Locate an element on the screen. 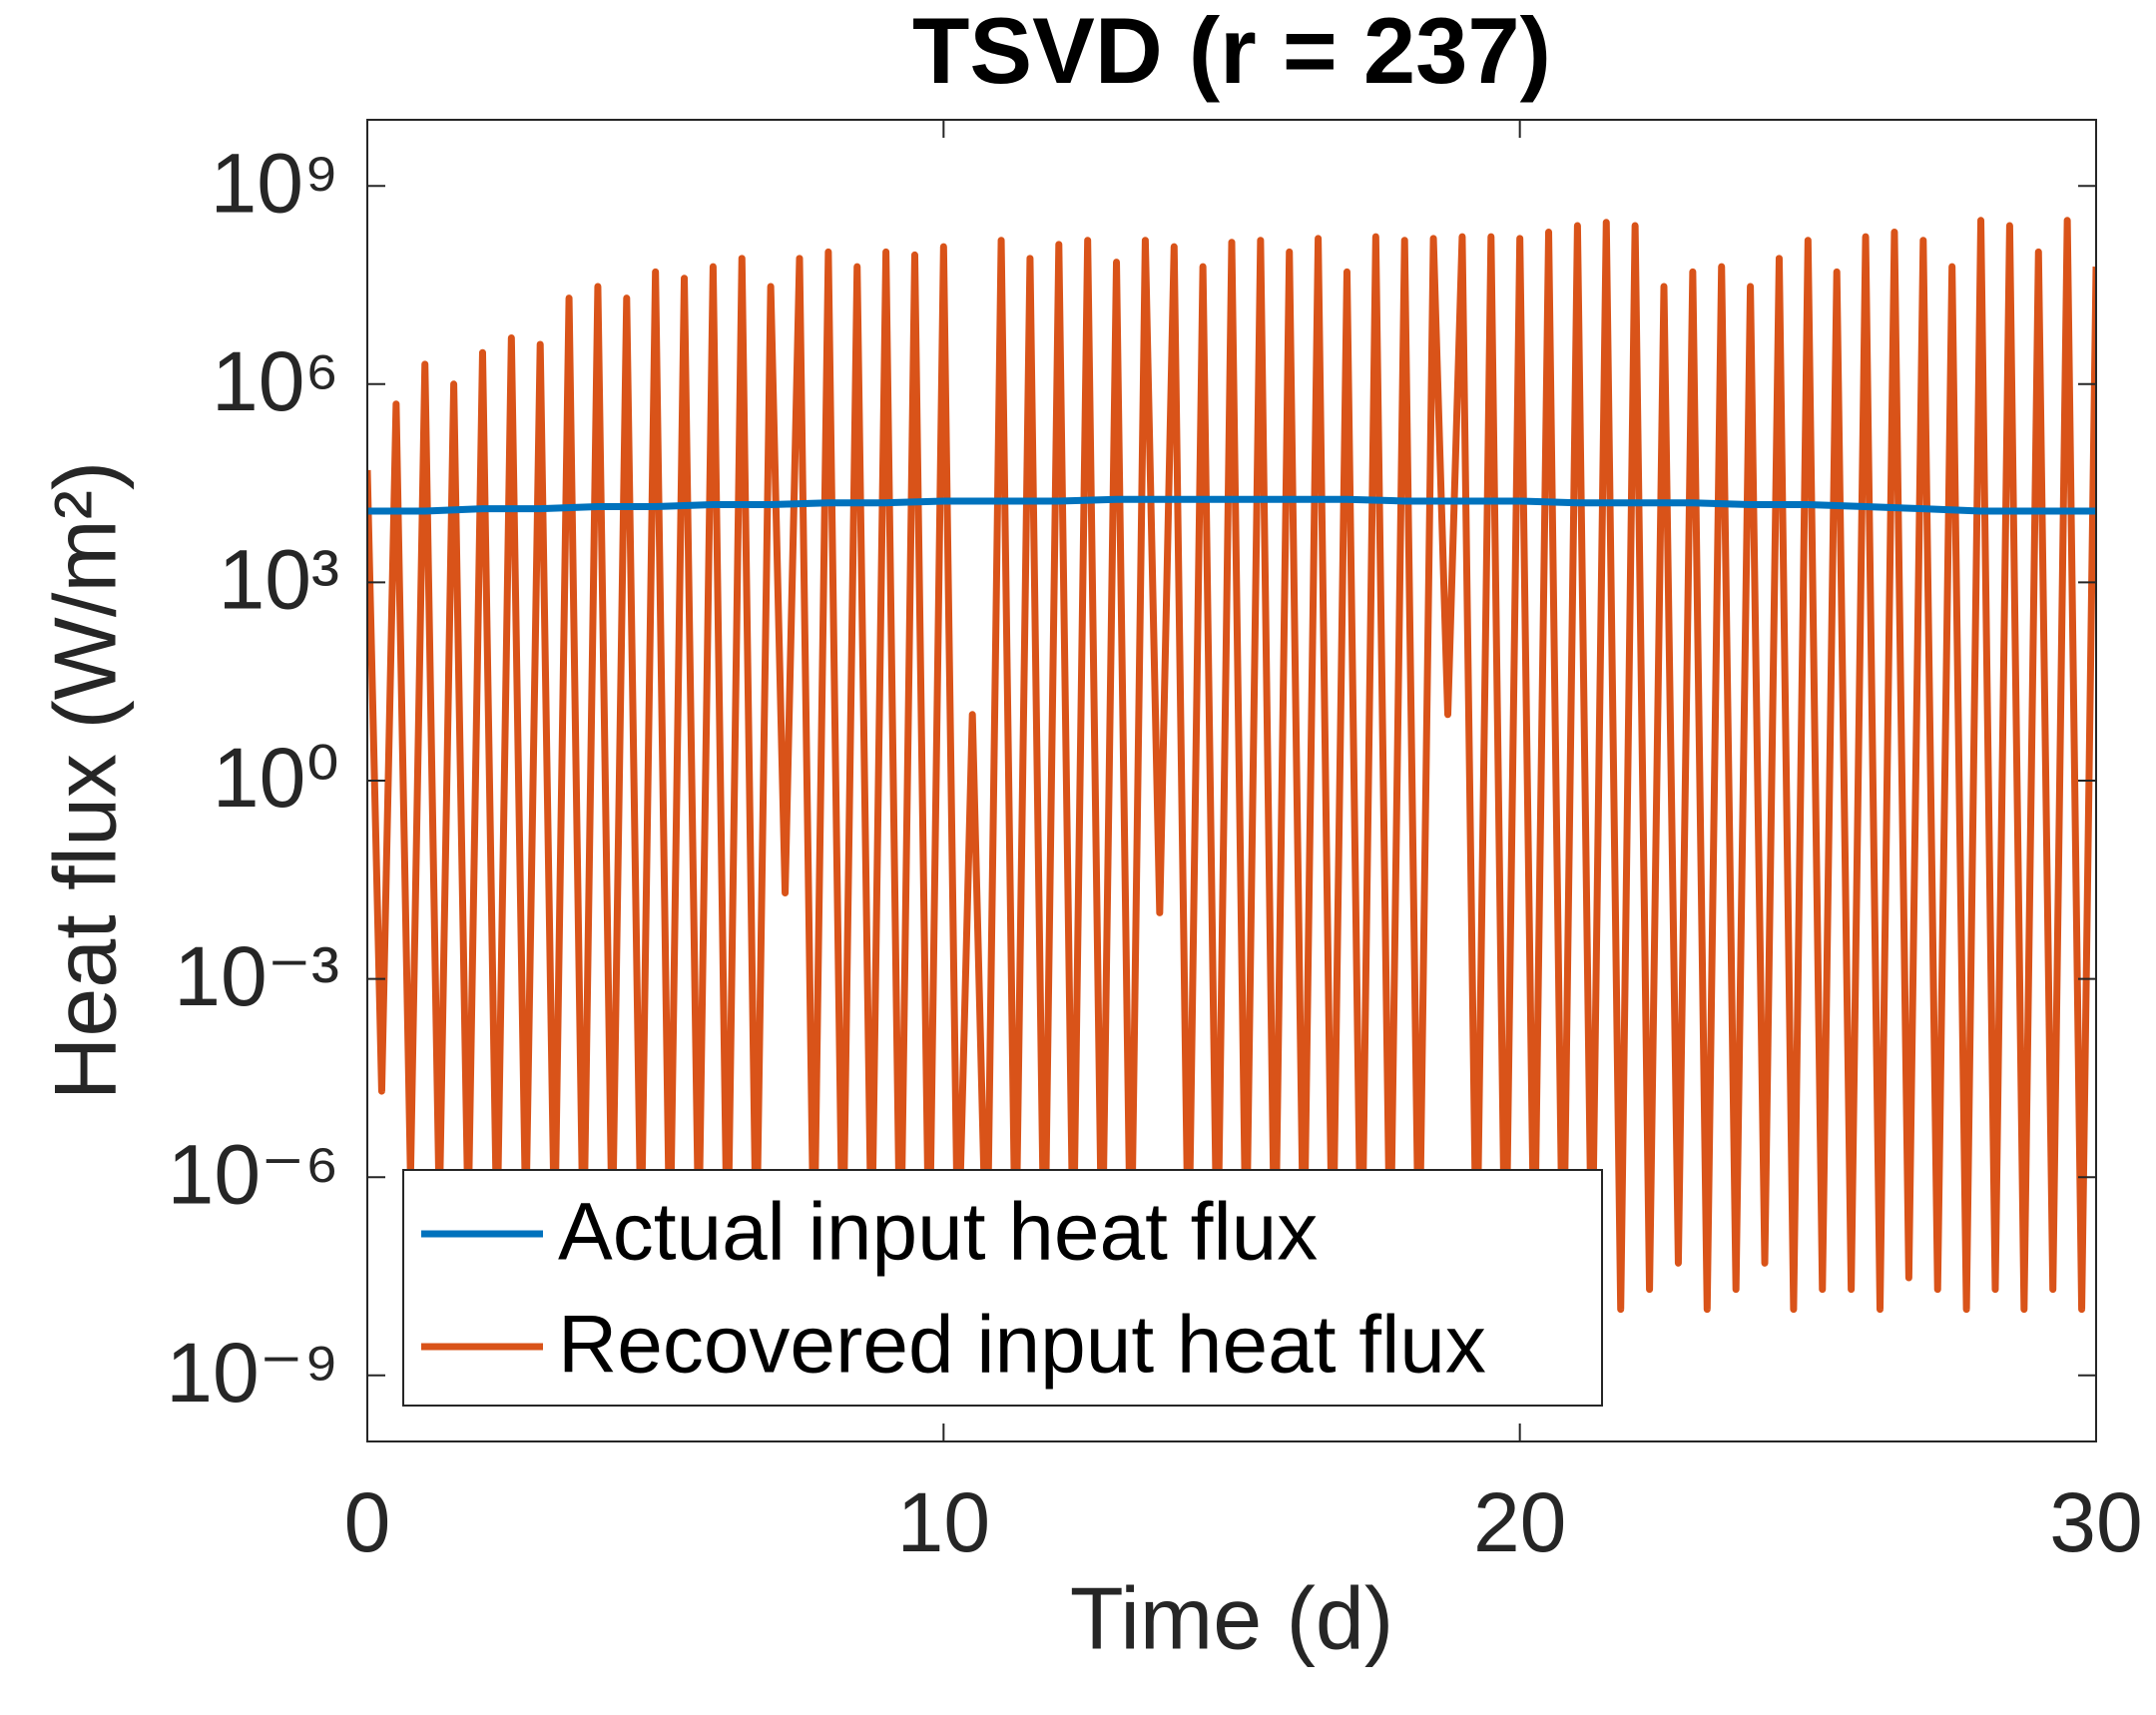 Image resolution: width=2156 pixels, height=1715 pixels. y-tick-label: 10⁻³ is located at coordinates (256, 976).